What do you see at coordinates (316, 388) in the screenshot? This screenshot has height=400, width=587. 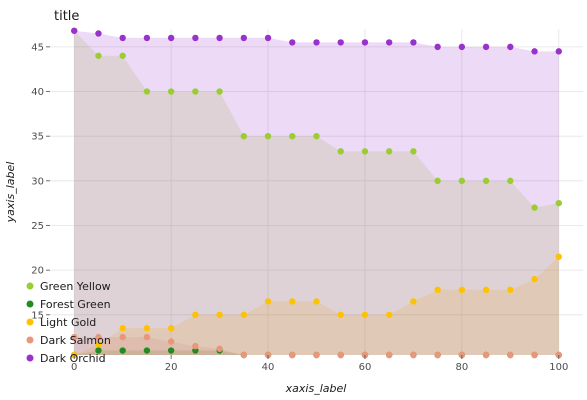 I see `x-axis-title: xaxis_label` at bounding box center [316, 388].